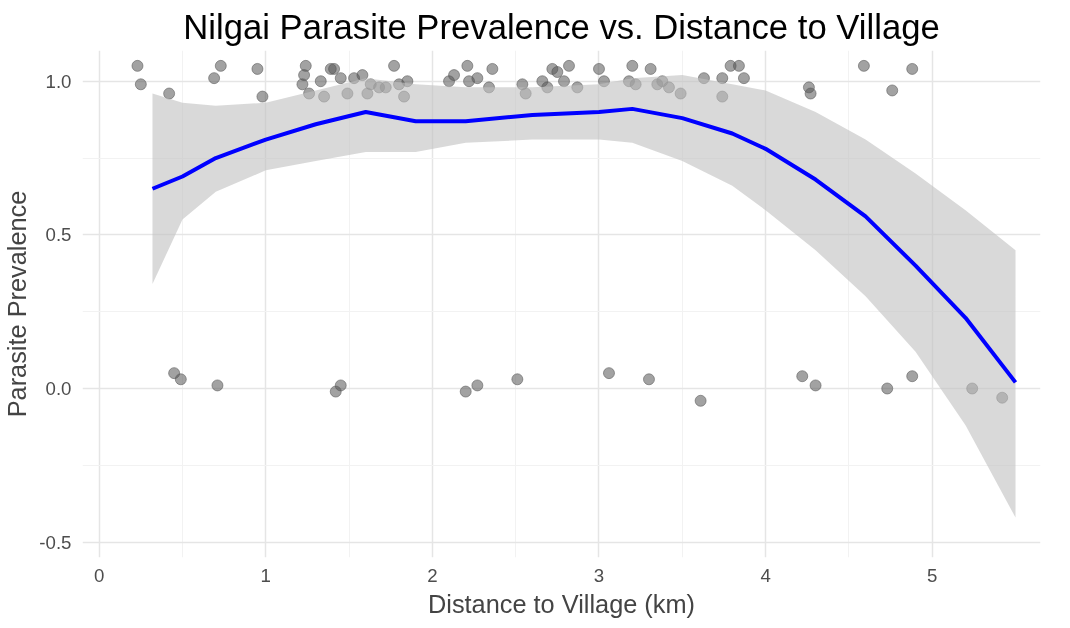  What do you see at coordinates (432, 575) in the screenshot?
I see `x-tick-label: 2` at bounding box center [432, 575].